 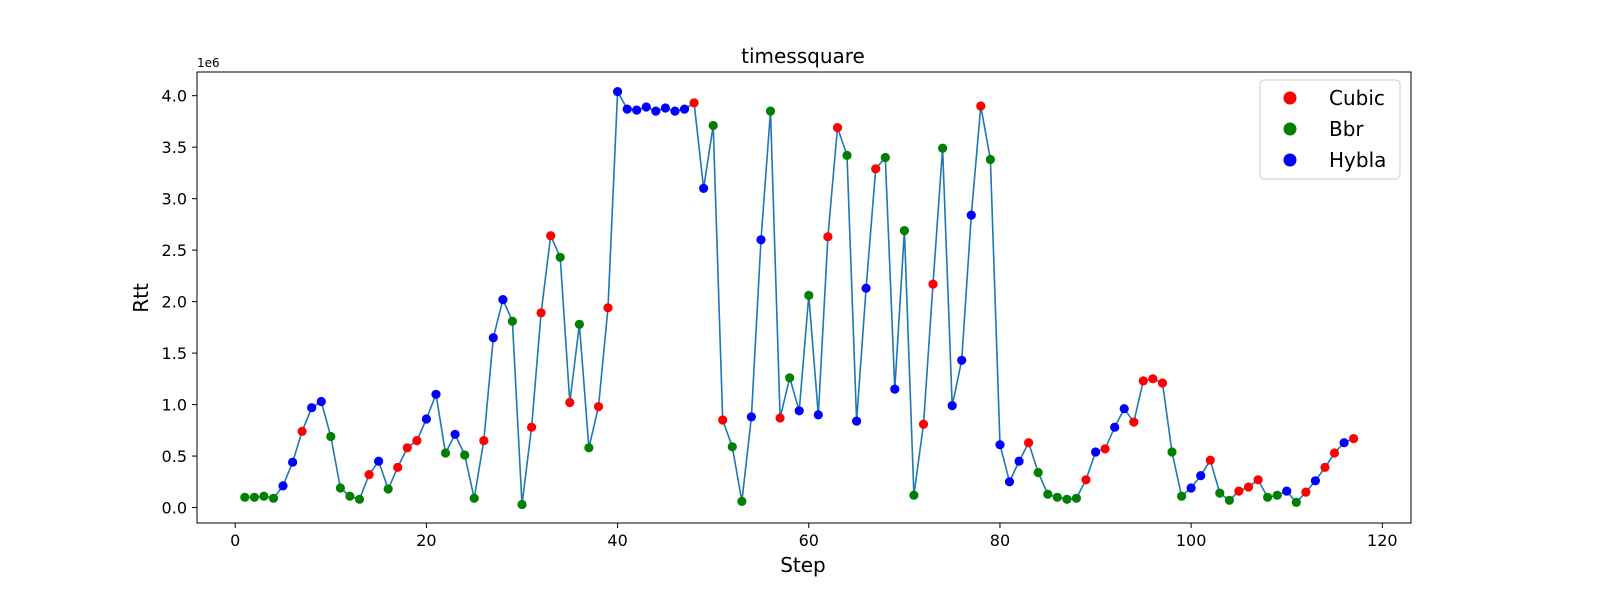 I want to click on chart-title: timessquare, so click(x=803, y=56).